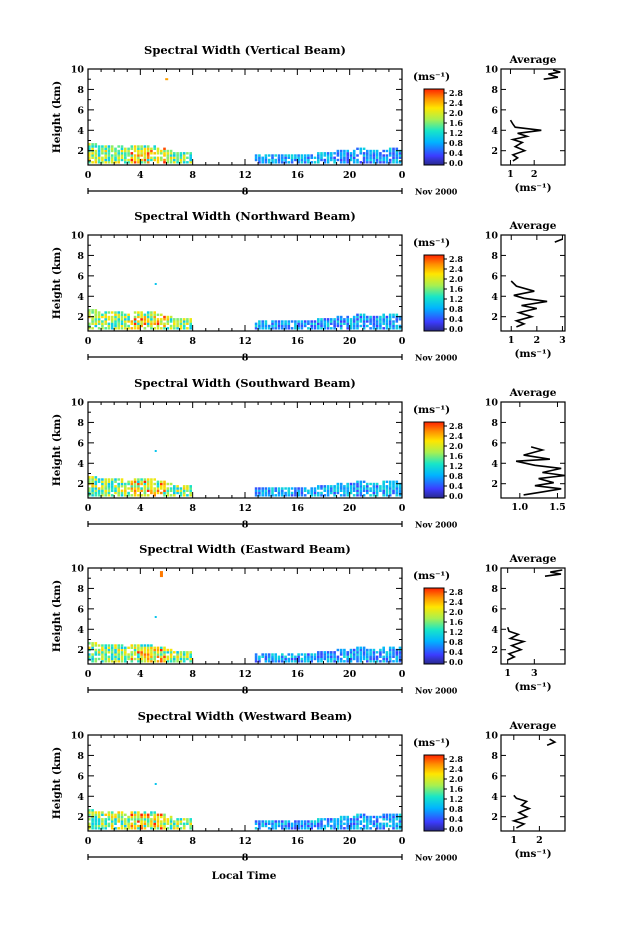  Describe the element at coordinates (456, 612) in the screenshot. I see `colorbar-tick-label: 2.0` at that location.